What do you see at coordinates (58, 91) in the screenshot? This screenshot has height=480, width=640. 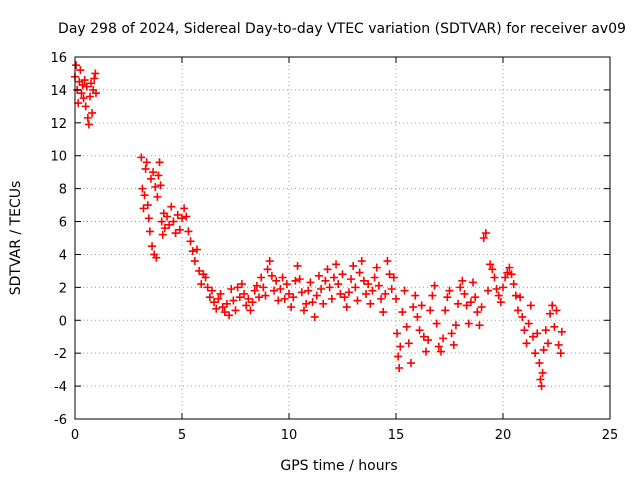 I see `y-tick-label: 14` at bounding box center [58, 91].